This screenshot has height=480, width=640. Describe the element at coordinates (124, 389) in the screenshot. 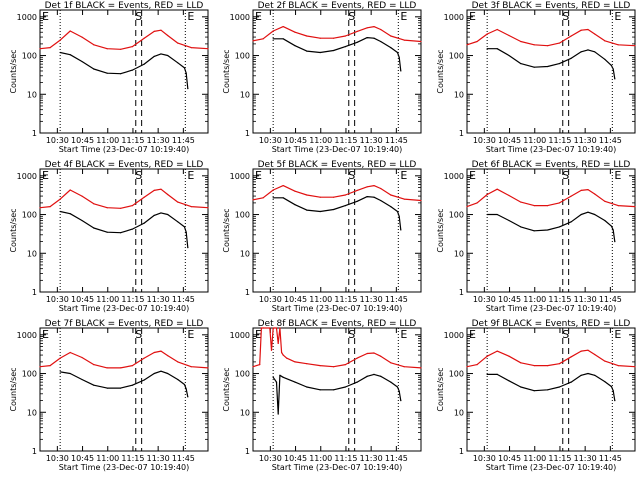

I see `plot-frame` at that location.